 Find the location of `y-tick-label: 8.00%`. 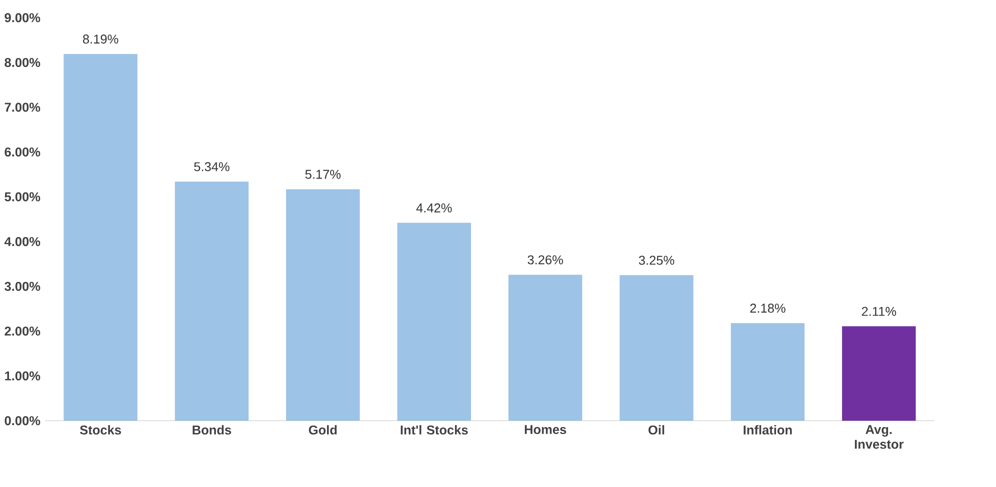

y-tick-label: 8.00% is located at coordinates (22, 63).